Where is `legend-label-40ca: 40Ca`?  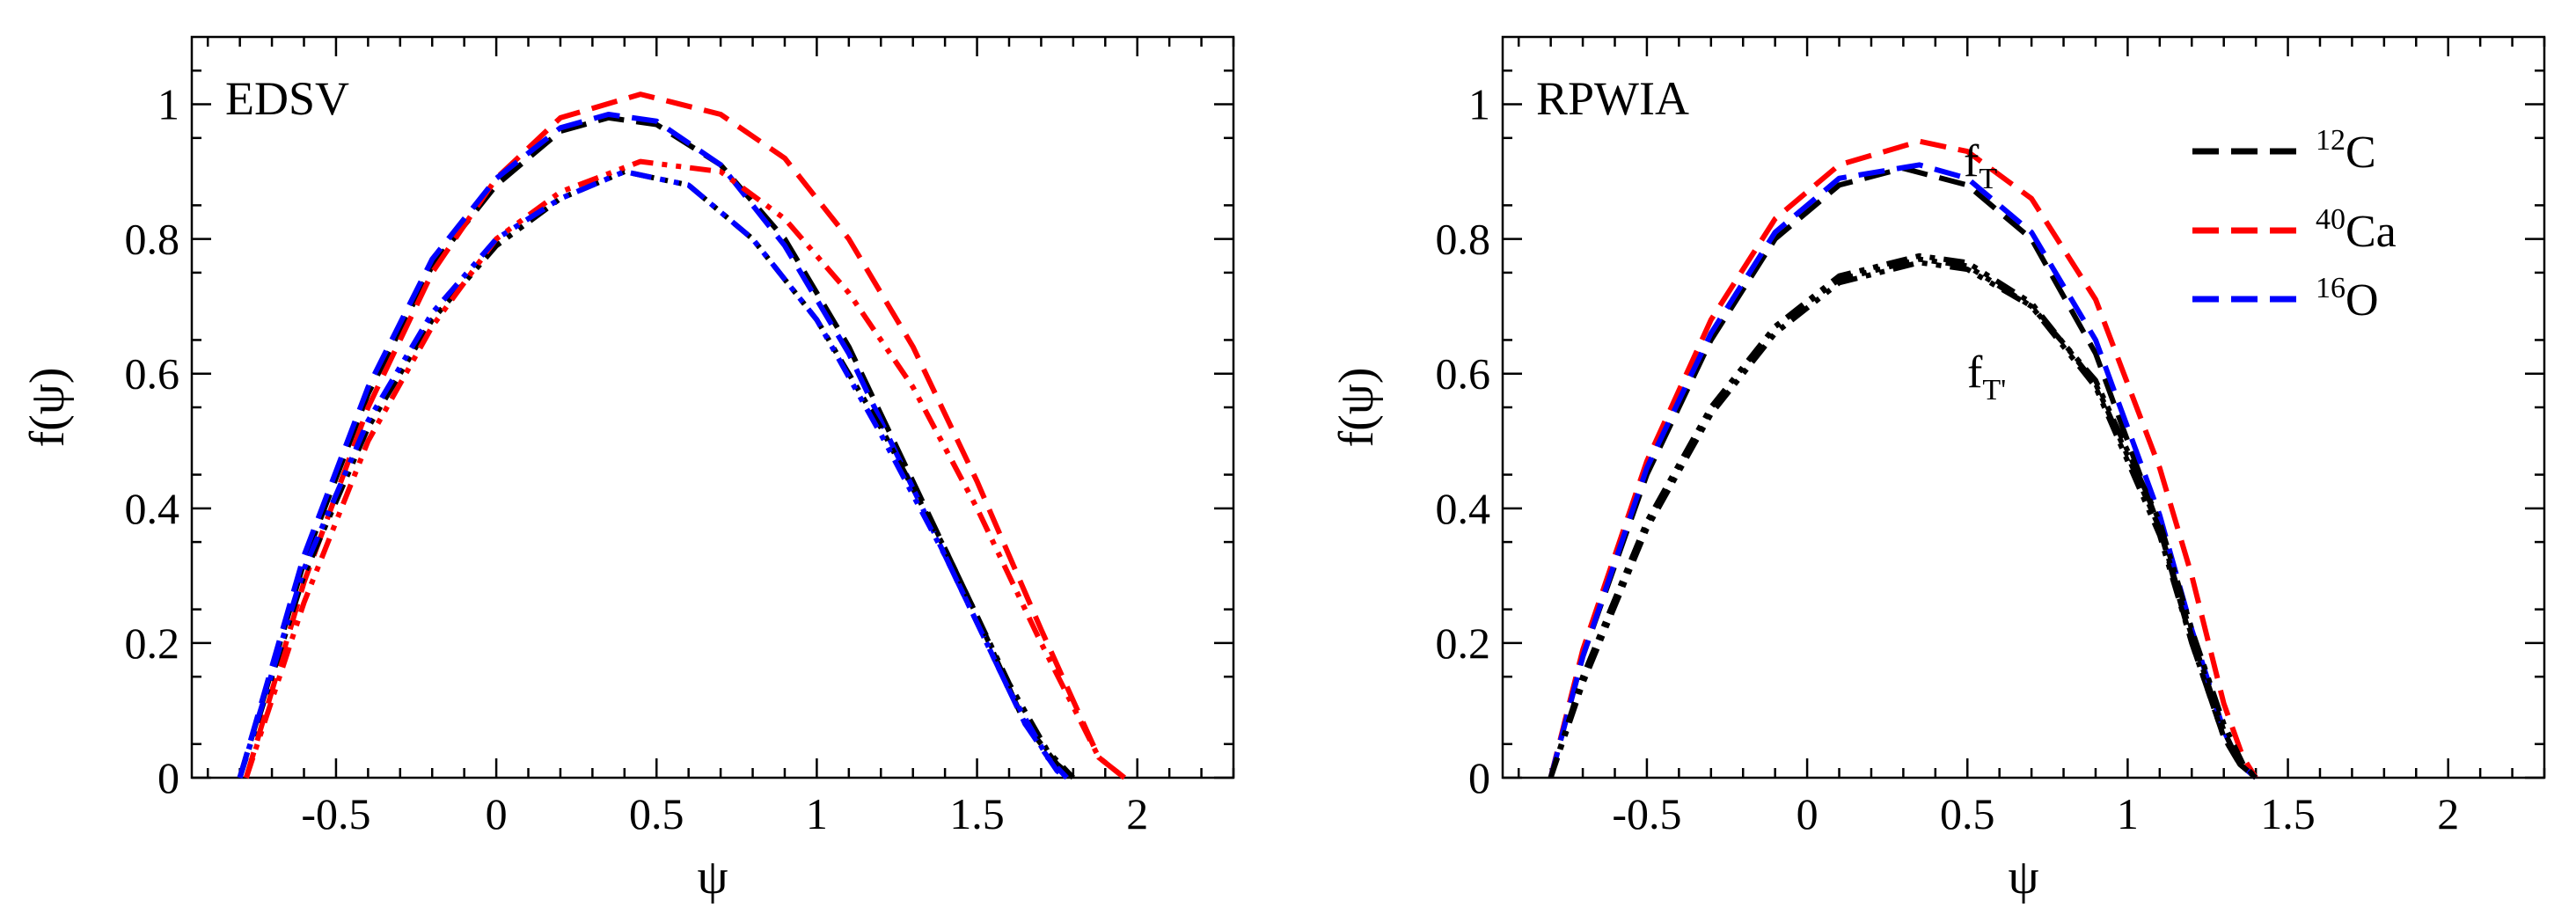
legend-label-40ca: 40Ca is located at coordinates (2356, 230).